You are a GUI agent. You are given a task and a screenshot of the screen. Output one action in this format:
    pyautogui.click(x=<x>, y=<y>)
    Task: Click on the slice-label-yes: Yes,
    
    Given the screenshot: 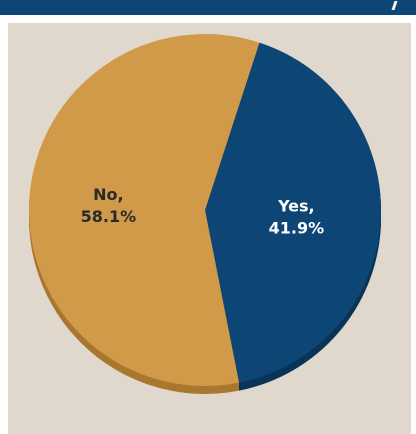 What is the action you would take?
    pyautogui.click(x=296, y=205)
    